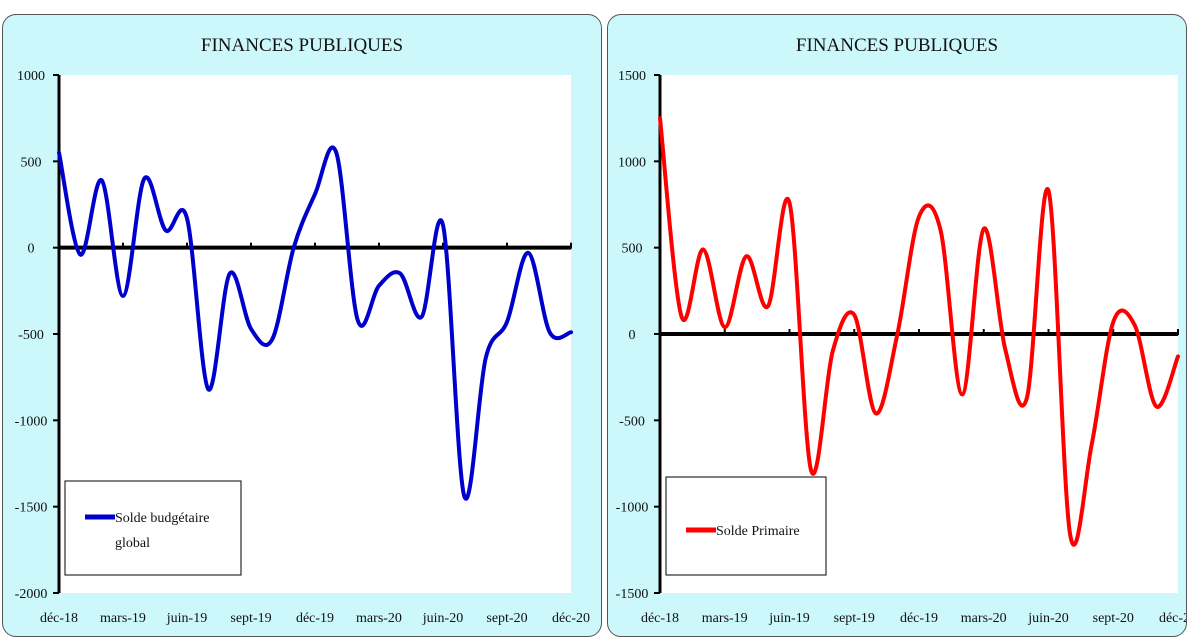 The image size is (1189, 641). Describe the element at coordinates (632, 76) in the screenshot. I see `y-tick-label: 1500` at that location.